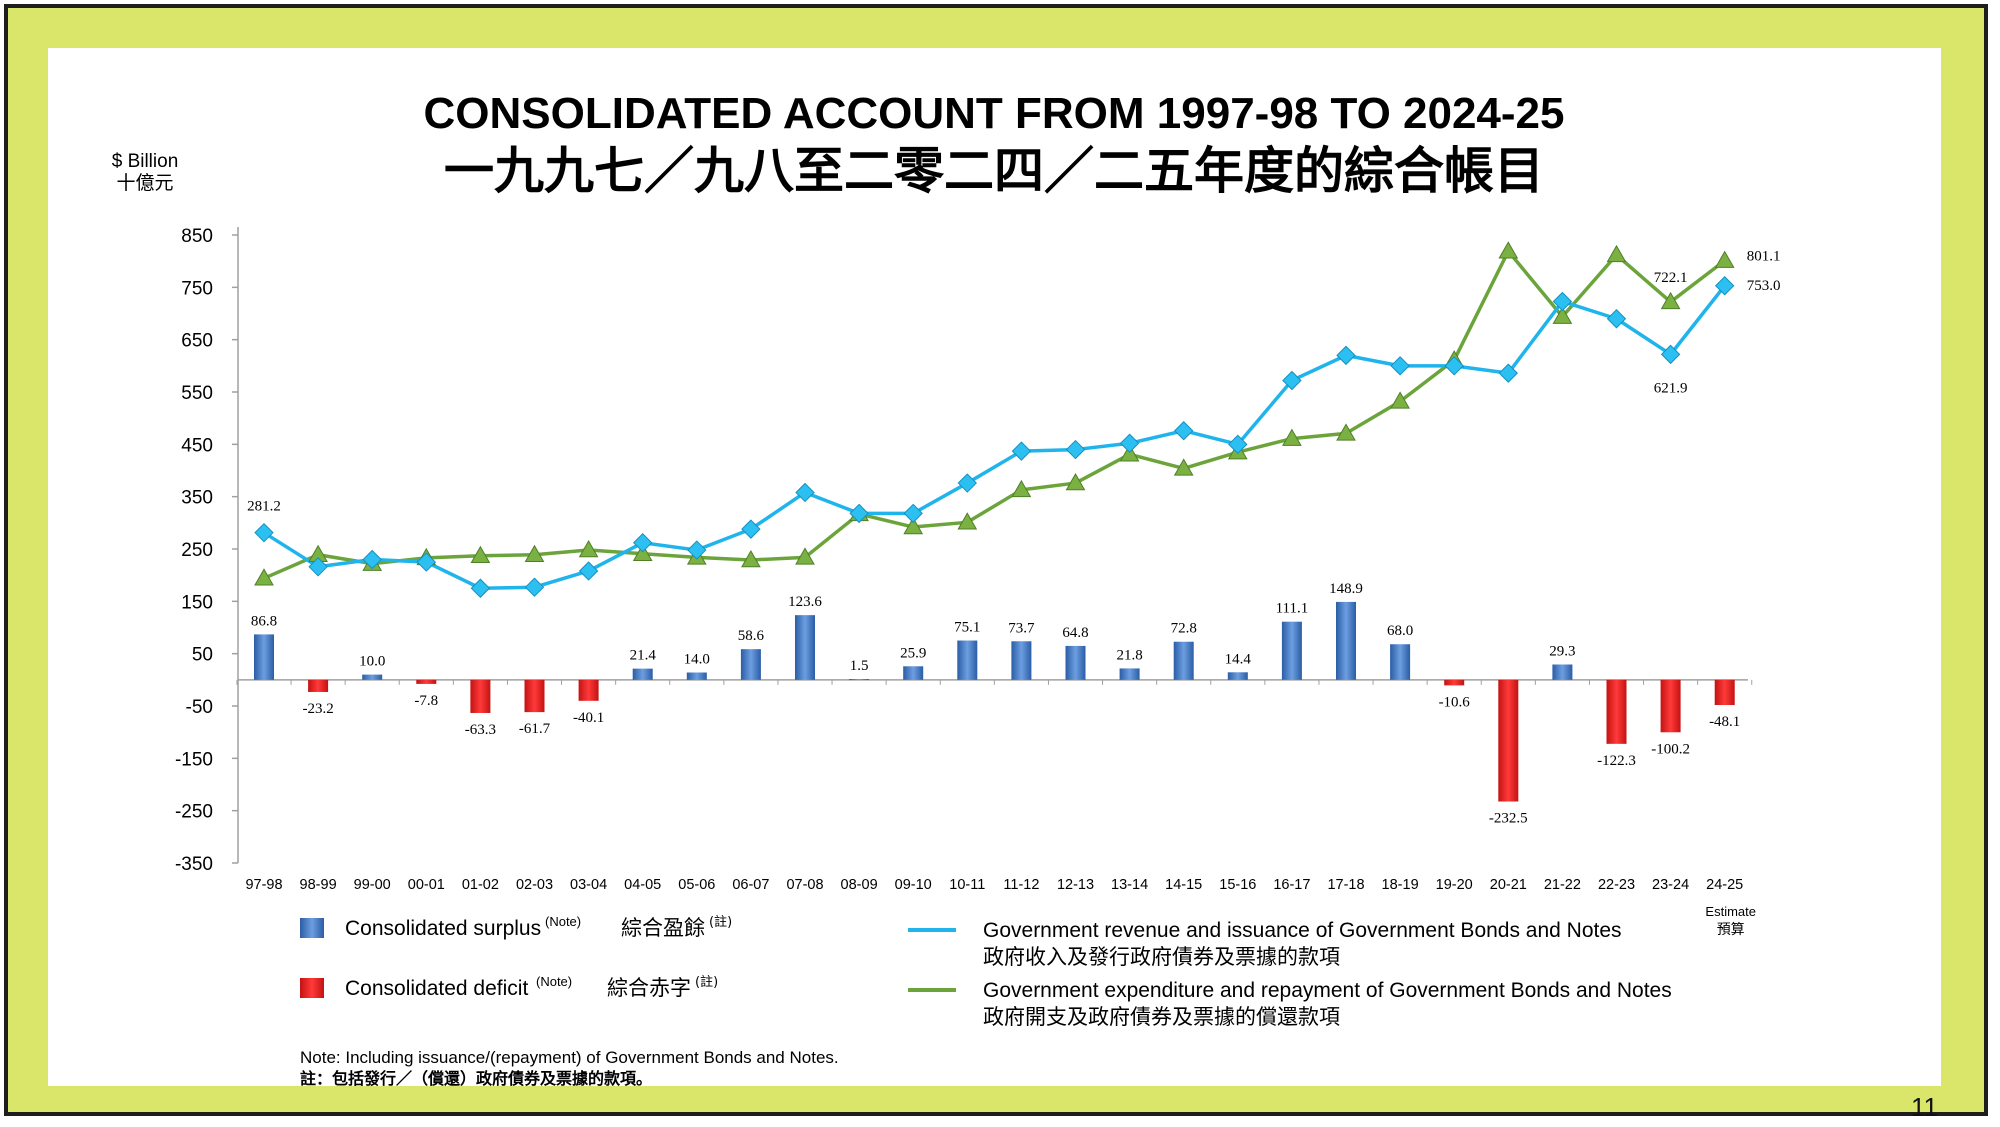  I want to click on bar-data-label: -7.8, so click(426, 701).